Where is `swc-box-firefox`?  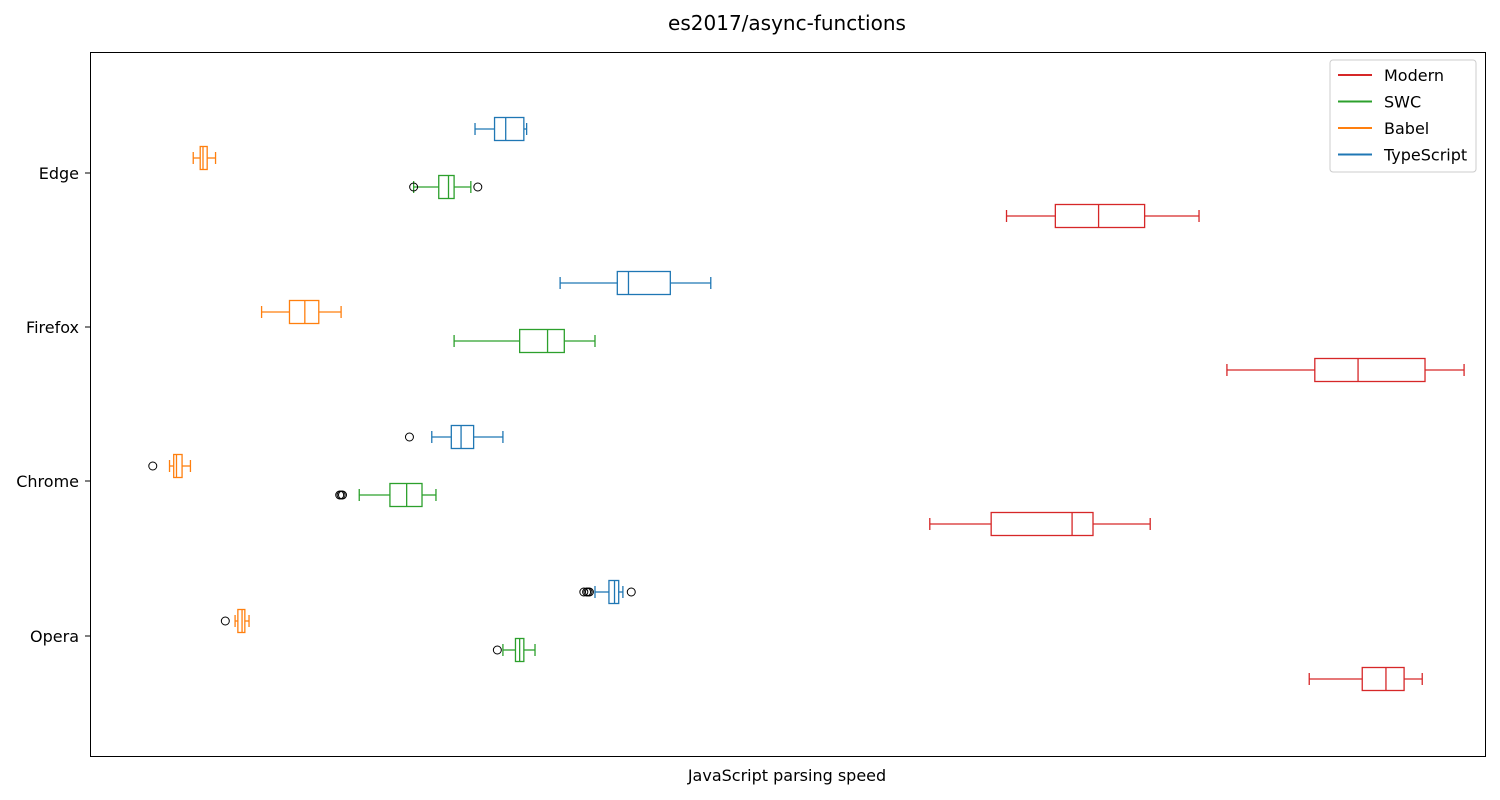 swc-box-firefox is located at coordinates (524, 341).